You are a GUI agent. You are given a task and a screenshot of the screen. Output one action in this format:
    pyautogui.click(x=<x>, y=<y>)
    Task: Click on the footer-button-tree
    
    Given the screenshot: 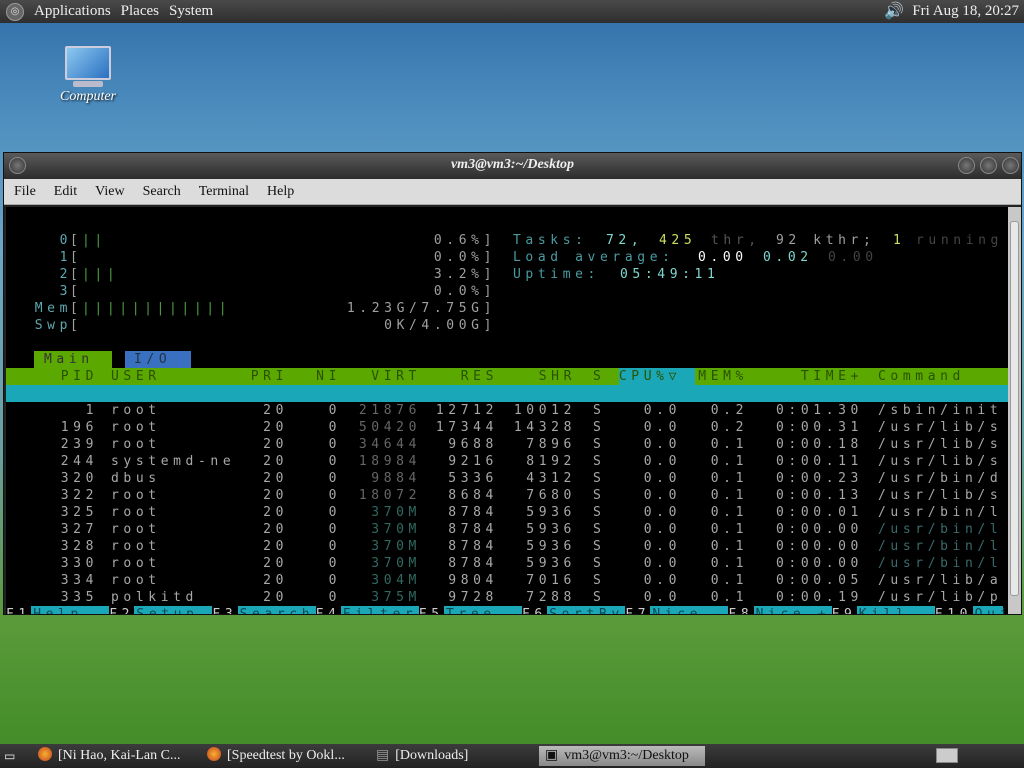 What is the action you would take?
    pyautogui.click(x=483, y=610)
    